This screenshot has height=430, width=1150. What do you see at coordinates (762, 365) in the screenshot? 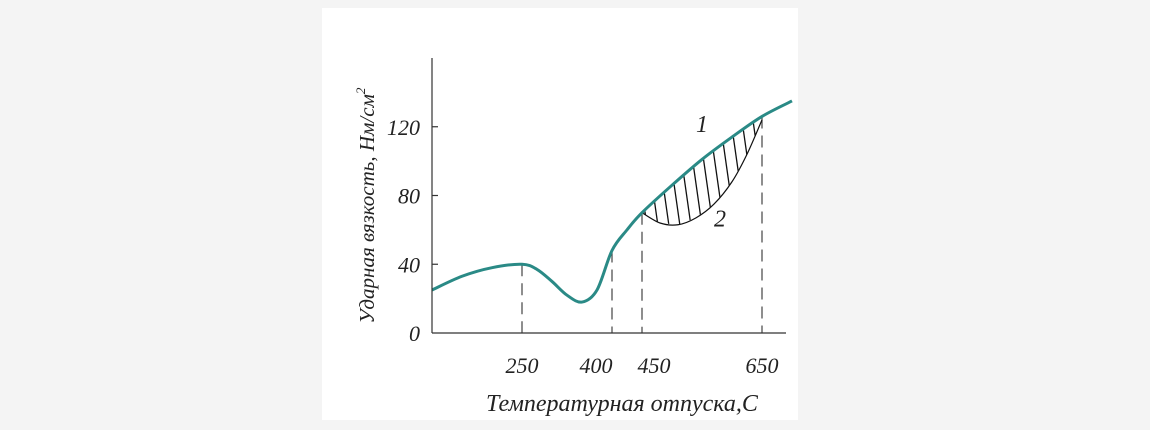
I see `x-tick-label: 650` at bounding box center [762, 365].